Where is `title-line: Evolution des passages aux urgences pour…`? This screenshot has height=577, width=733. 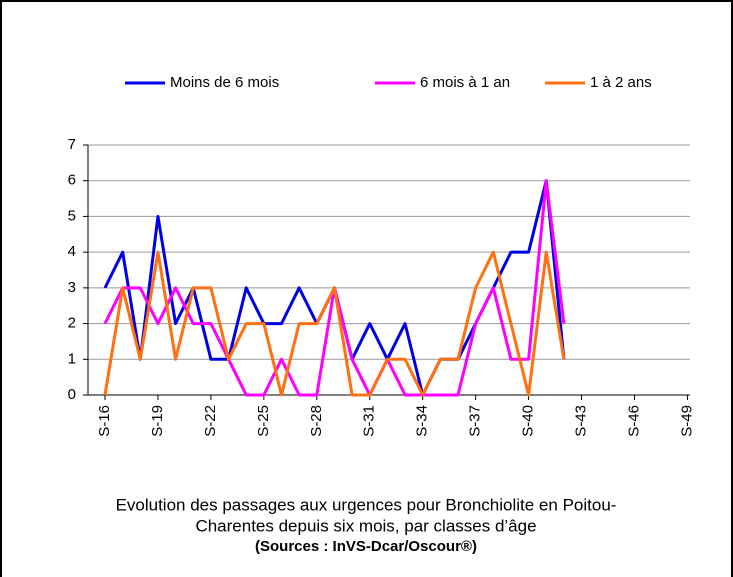 title-line: Evolution des passages aux urgences pour… is located at coordinates (366, 504).